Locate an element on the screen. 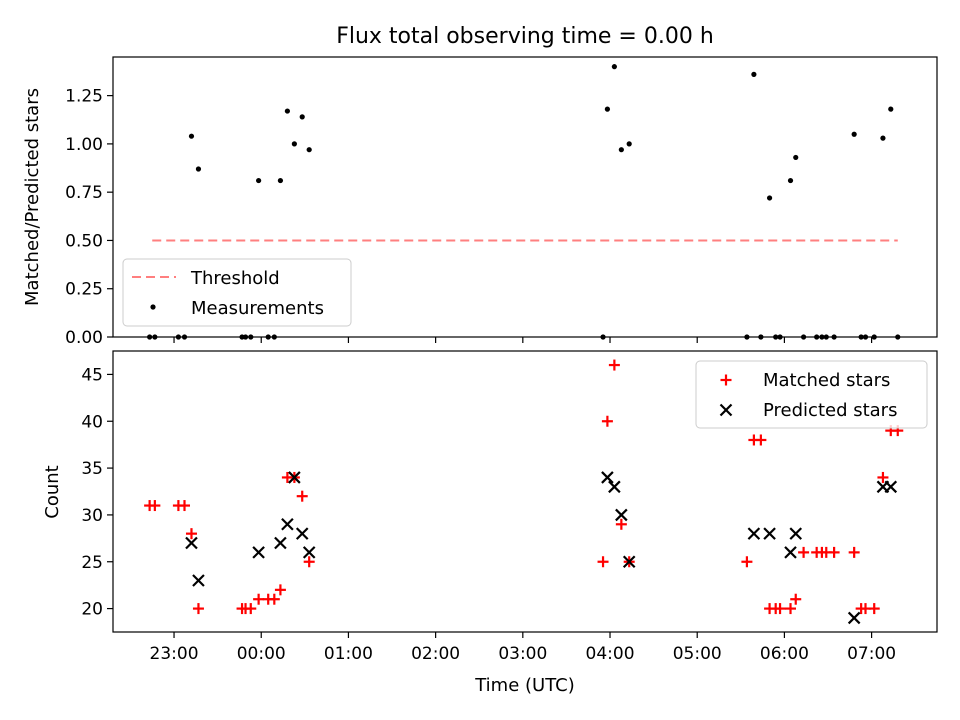 The width and height of the screenshot is (960, 720). top-legend-box is located at coordinates (237, 292).